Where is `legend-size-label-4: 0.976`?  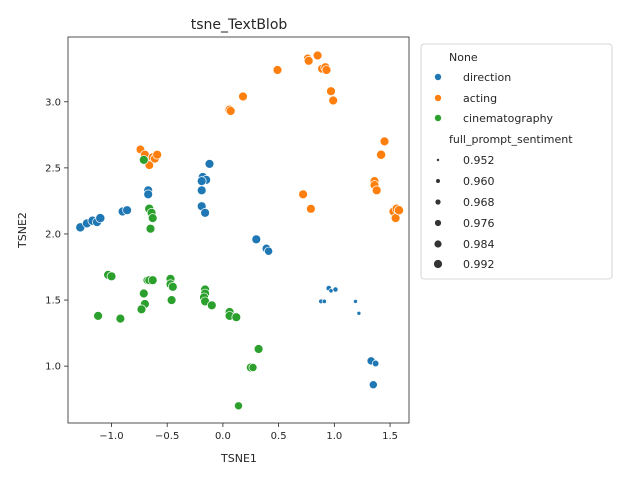 legend-size-label-4: 0.976 is located at coordinates (479, 223).